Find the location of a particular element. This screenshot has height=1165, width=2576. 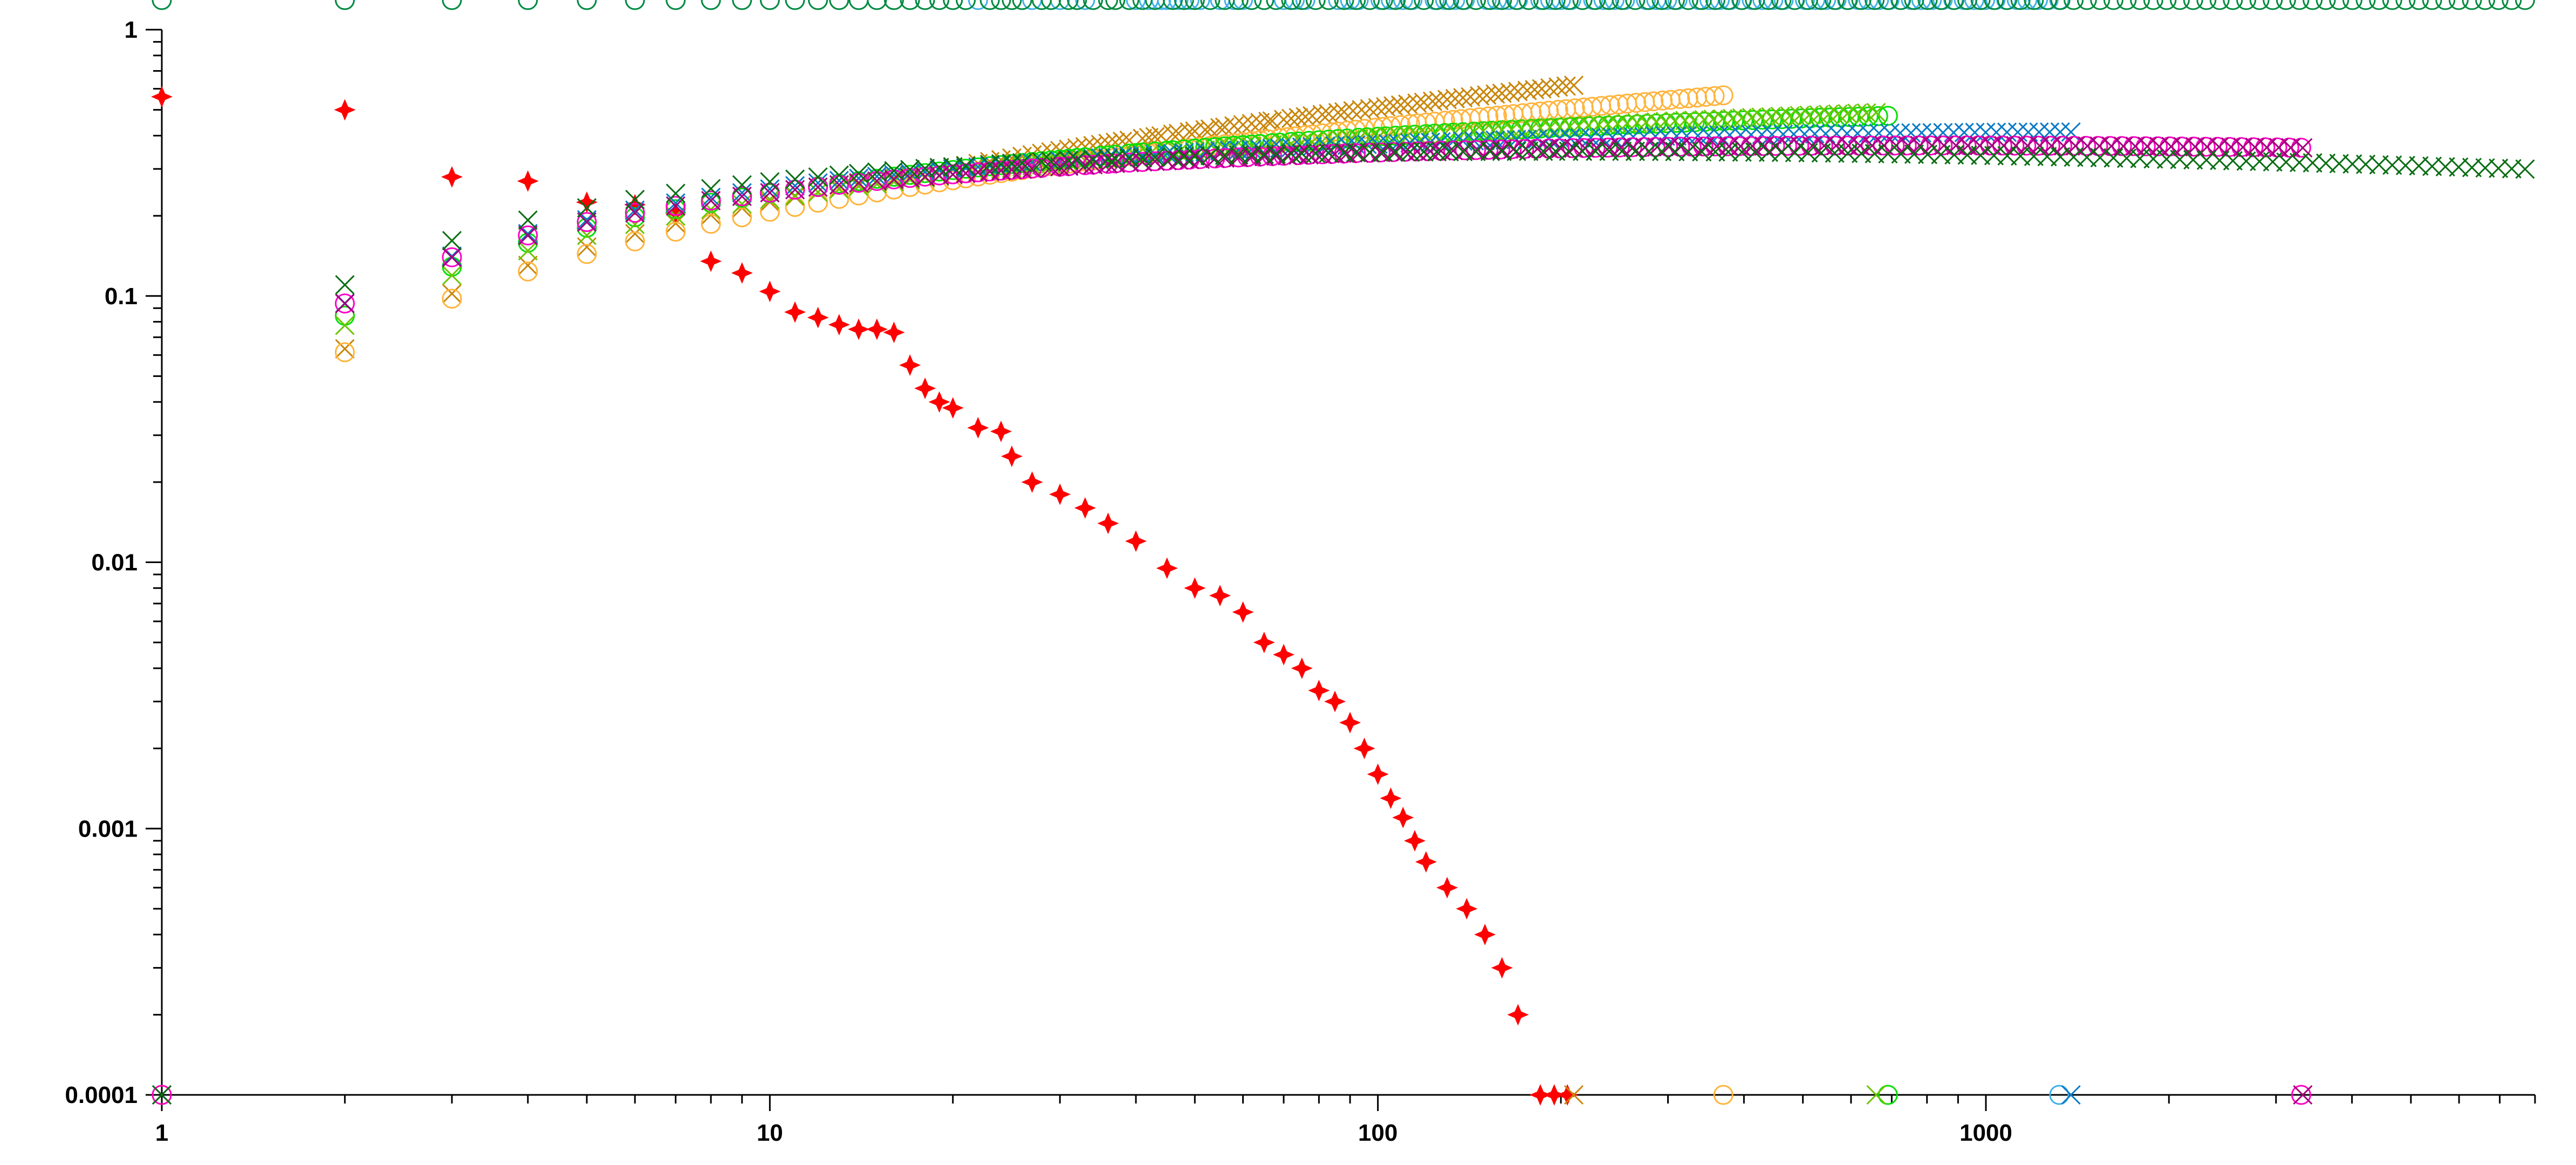

y-tick-label: 0.1 is located at coordinates (121, 296).